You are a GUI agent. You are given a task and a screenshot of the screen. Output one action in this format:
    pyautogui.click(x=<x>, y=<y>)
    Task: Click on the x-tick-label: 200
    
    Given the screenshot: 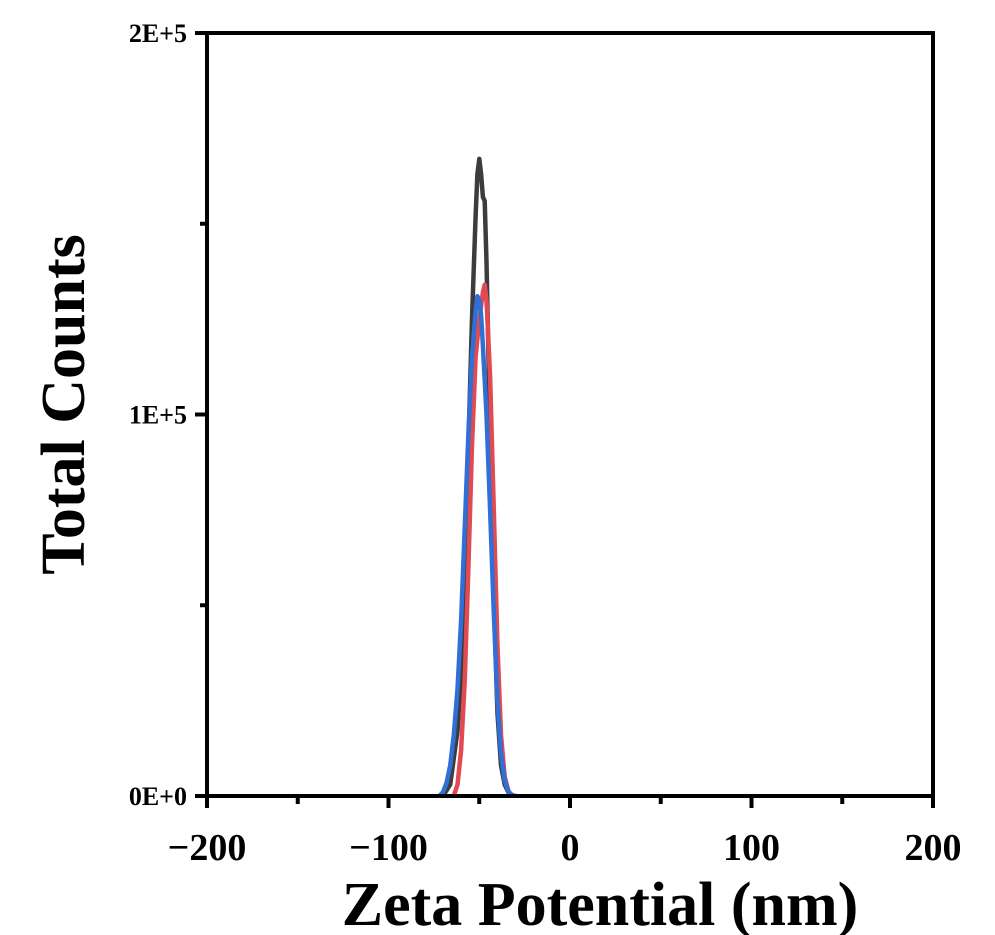 What is the action you would take?
    pyautogui.click(x=933, y=848)
    